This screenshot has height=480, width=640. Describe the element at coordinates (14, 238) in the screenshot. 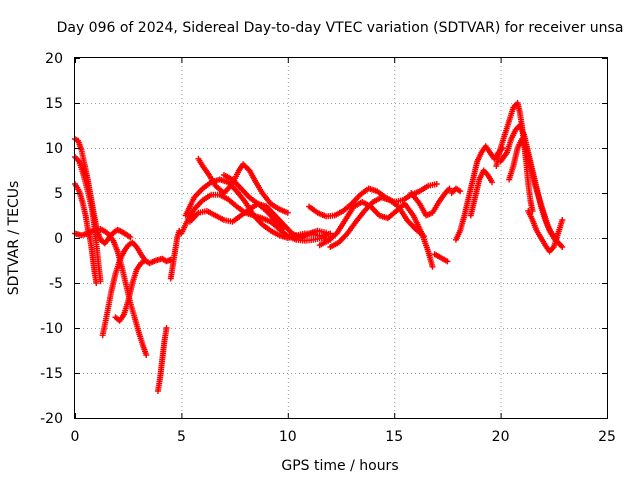

I see `y-axis-label: SDTVAR / TECUs` at that location.